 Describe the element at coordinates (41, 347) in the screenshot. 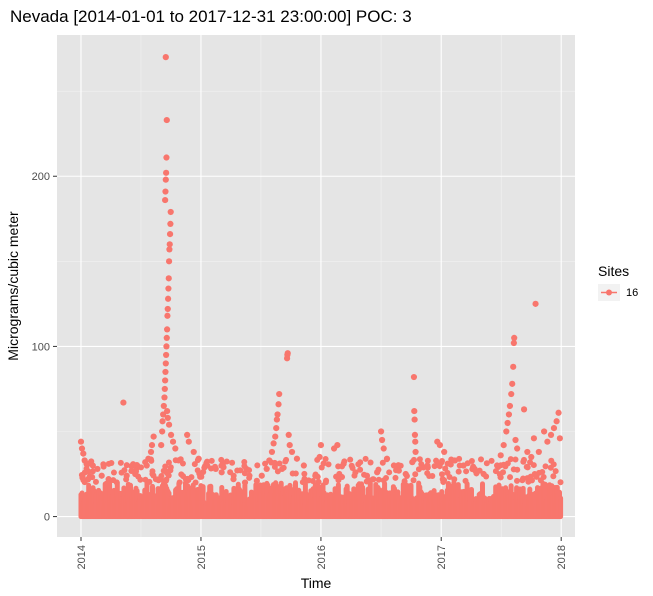

I see `y-tick-label: 100` at that location.